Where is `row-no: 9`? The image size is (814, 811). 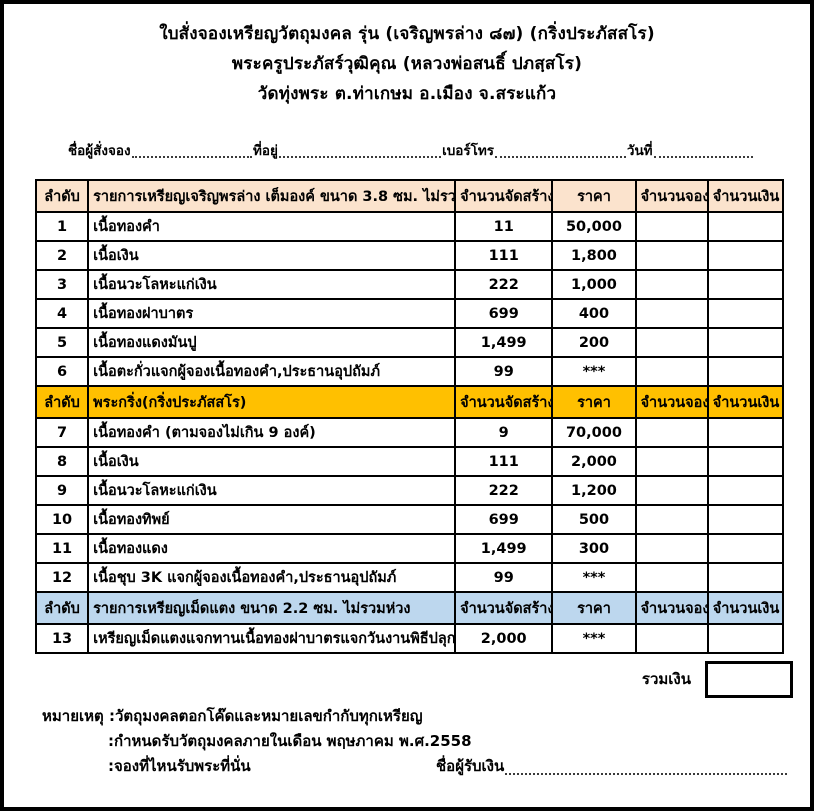 row-no: 9 is located at coordinates (62, 490).